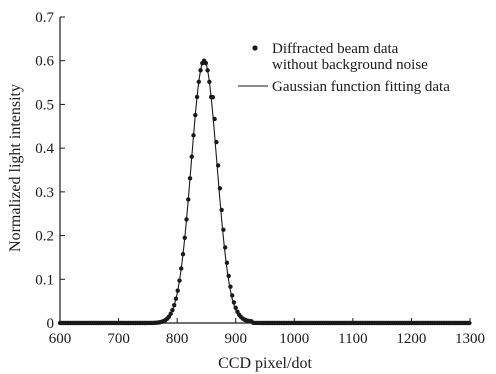 The height and width of the screenshot is (374, 496). What do you see at coordinates (51, 324) in the screenshot?
I see `y-tick-label: 0` at bounding box center [51, 324].